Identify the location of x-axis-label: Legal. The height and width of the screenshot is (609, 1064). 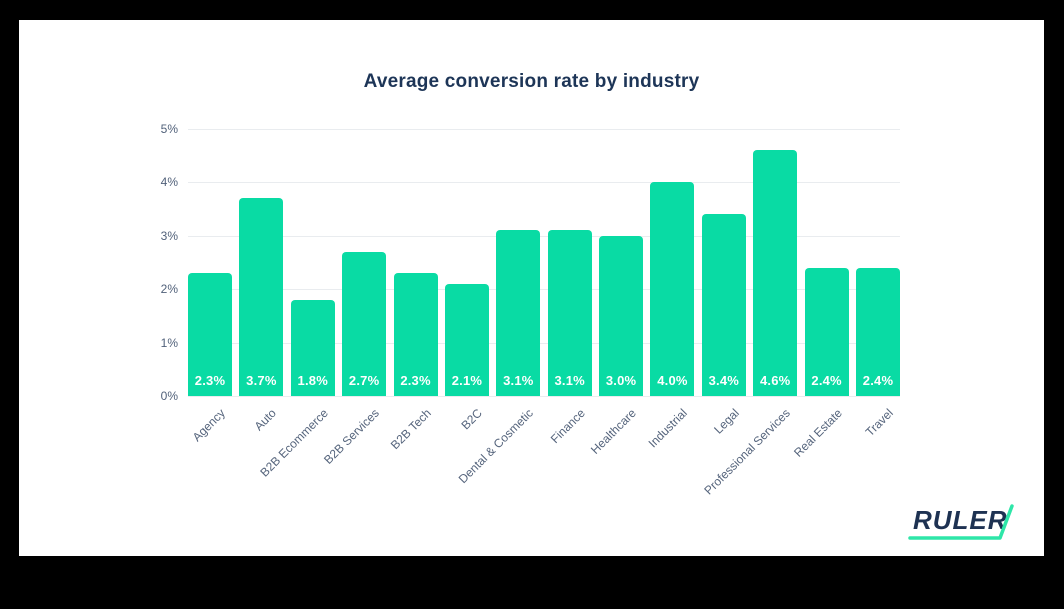
(726, 421).